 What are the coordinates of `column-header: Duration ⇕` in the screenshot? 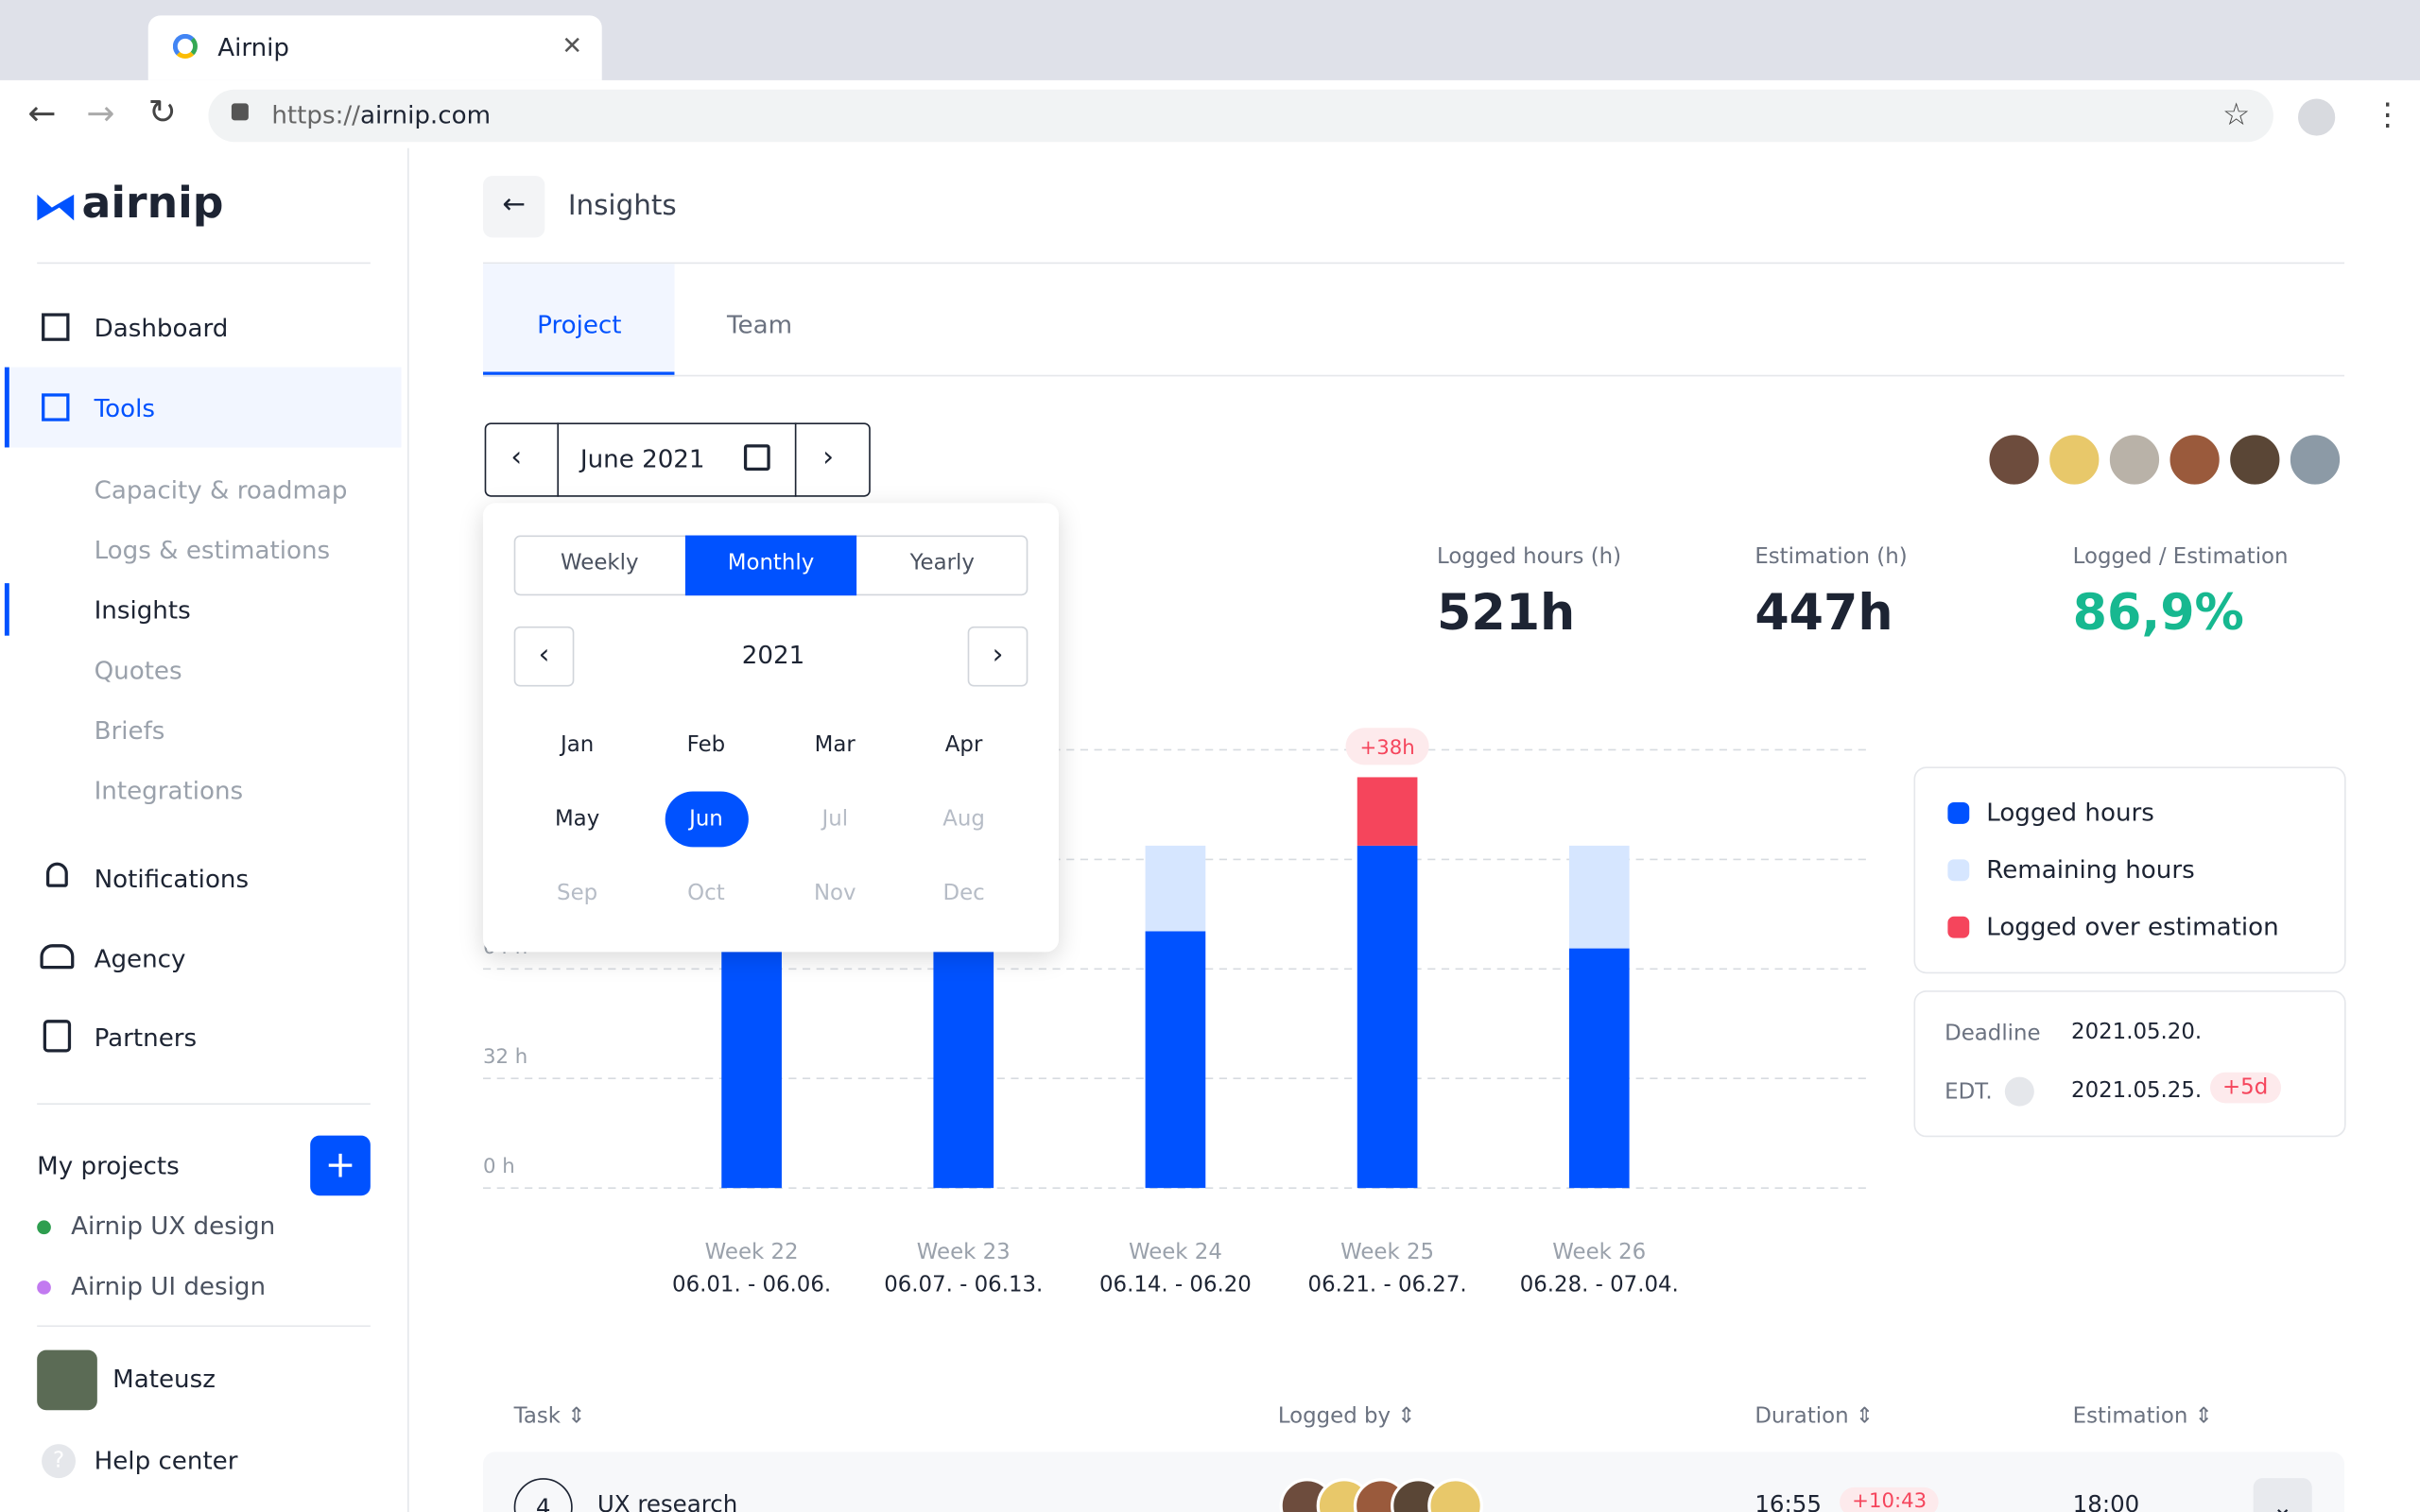 It's located at (1815, 1416).